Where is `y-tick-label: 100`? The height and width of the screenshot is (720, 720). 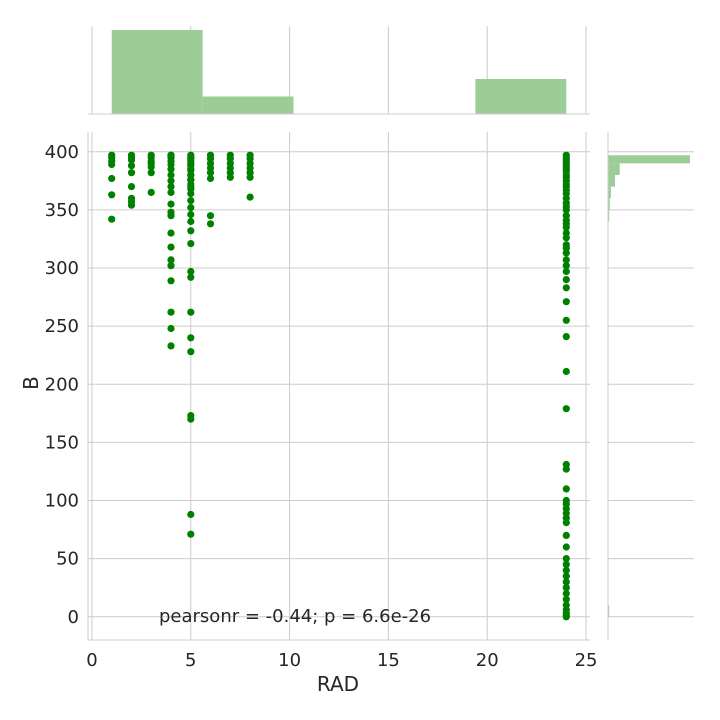
y-tick-label: 100 is located at coordinates (62, 501).